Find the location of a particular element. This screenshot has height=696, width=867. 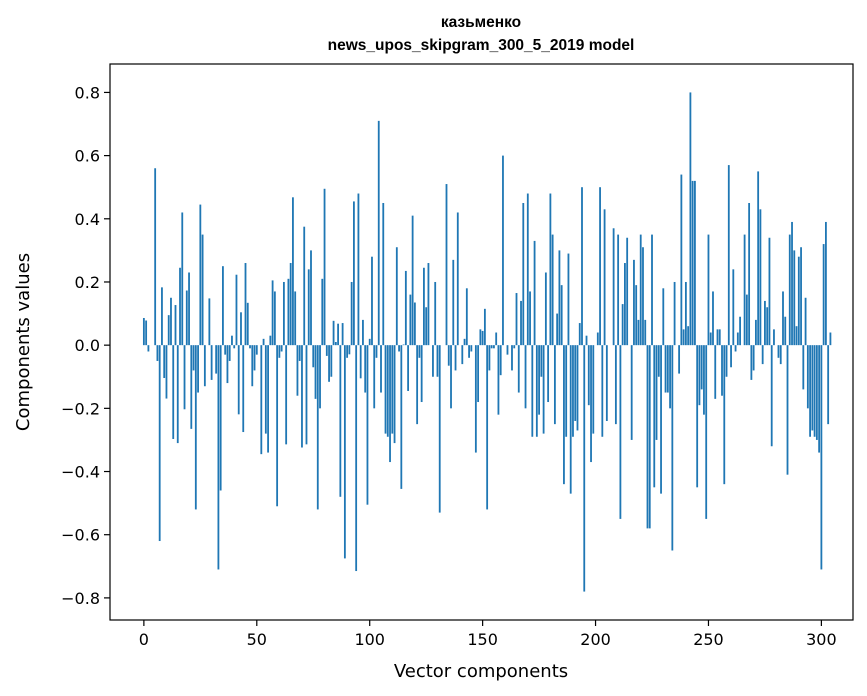

y-tick-label: 0.6 is located at coordinates (87, 156).